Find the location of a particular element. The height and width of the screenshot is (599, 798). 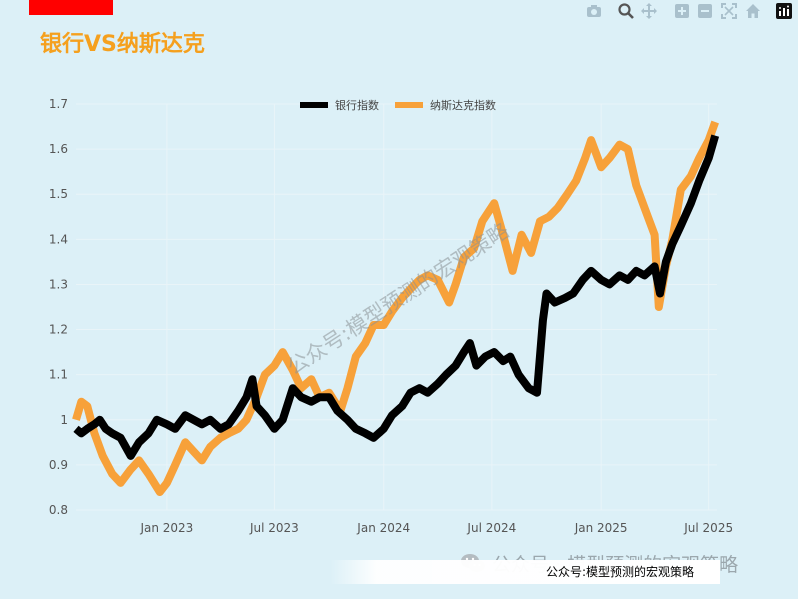

y-tick-label: 1.7 is located at coordinates (58, 104).